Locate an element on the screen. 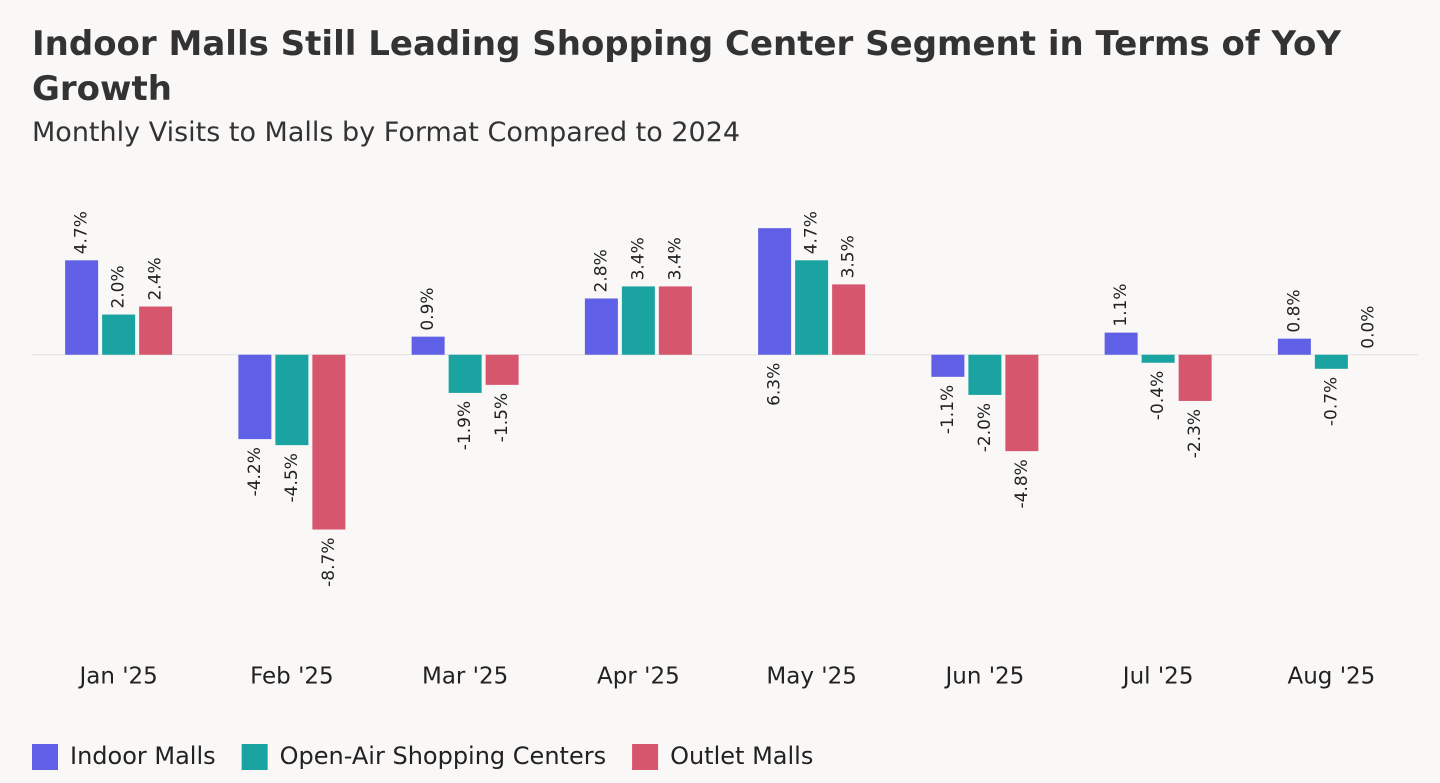  x-tick-label: Apr '25 is located at coordinates (638, 677).